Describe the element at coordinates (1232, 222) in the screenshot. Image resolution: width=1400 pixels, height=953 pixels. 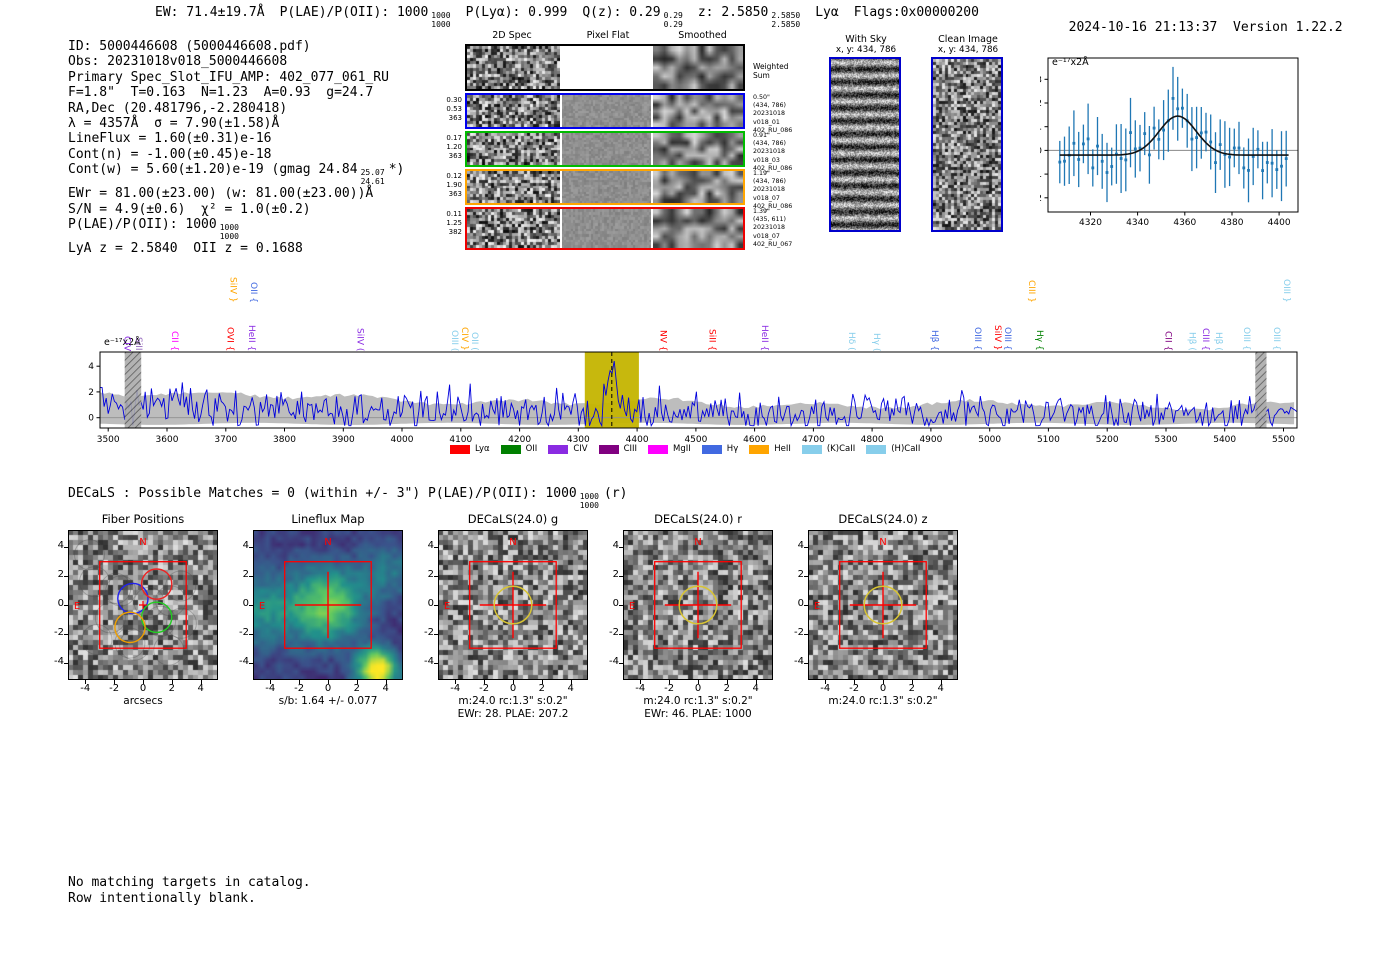
I see `svg-text: 4380` at that location.